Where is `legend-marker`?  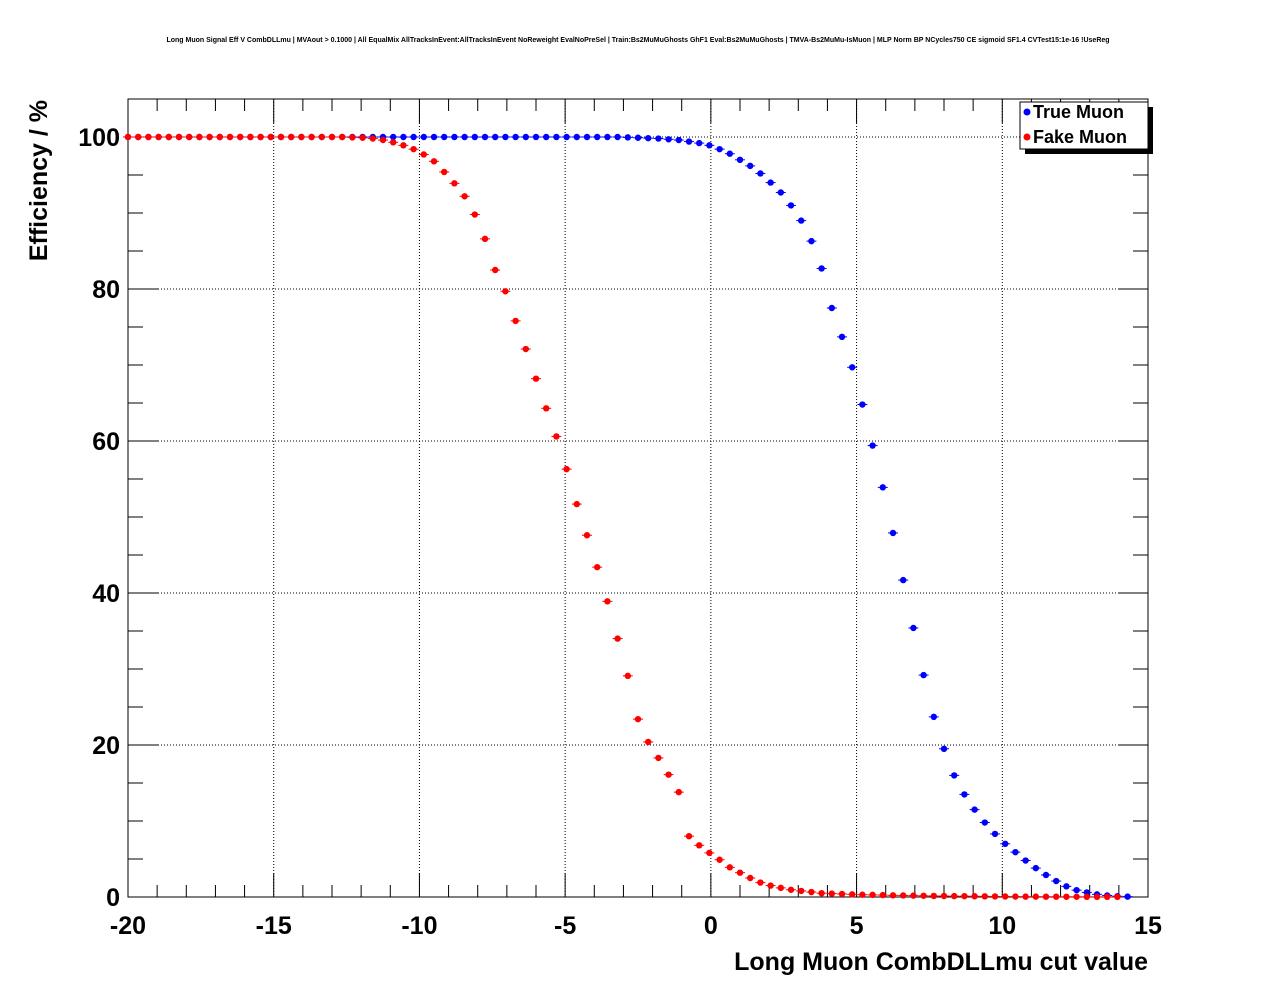 legend-marker is located at coordinates (1027, 112).